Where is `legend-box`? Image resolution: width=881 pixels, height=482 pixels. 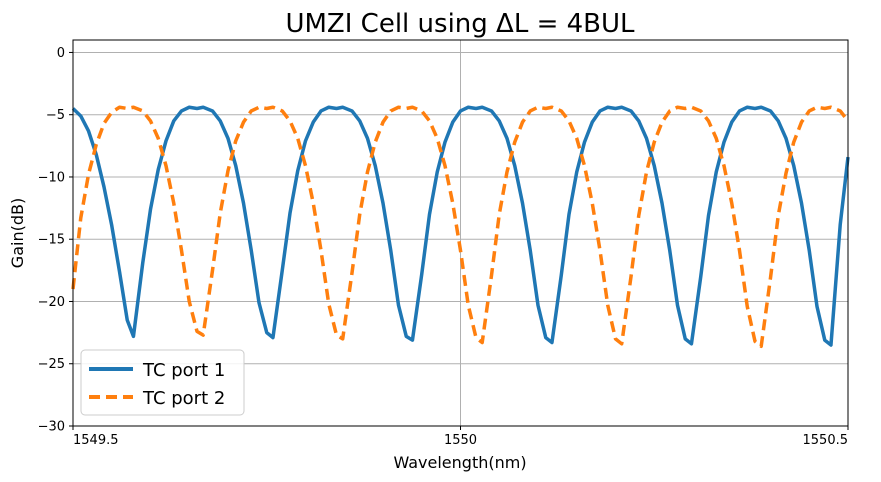
legend-box is located at coordinates (162, 382).